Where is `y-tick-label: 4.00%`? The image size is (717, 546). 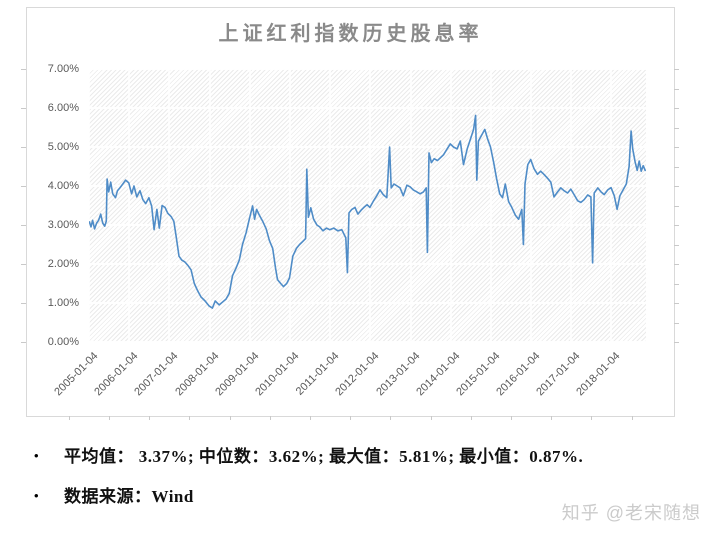
y-tick-label: 4.00% is located at coordinates (63, 186).